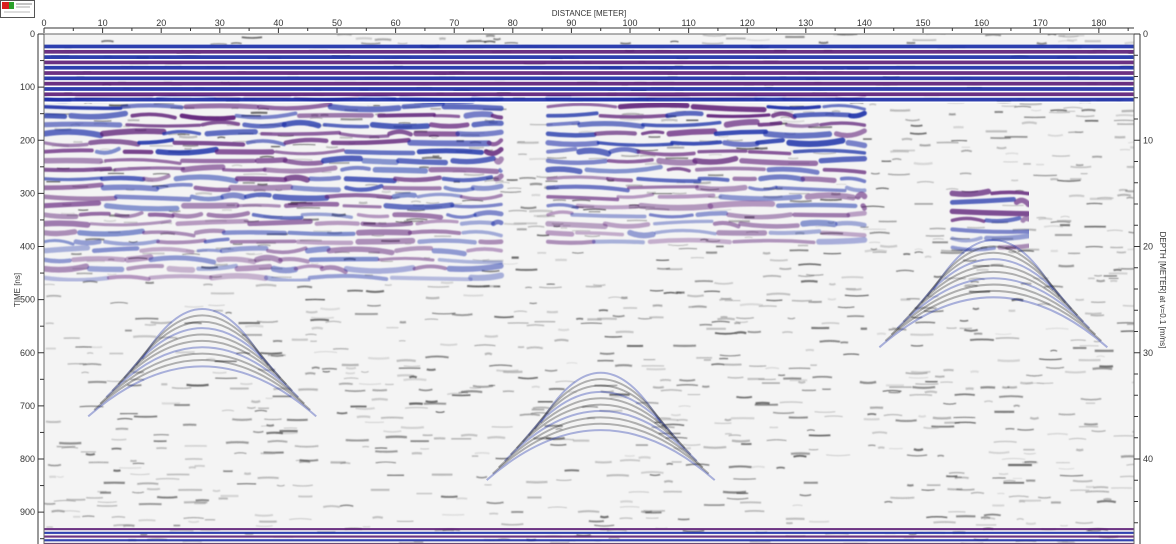 The height and width of the screenshot is (544, 1176). Describe the element at coordinates (923, 23) in the screenshot. I see `x-tick-label: 150` at that location.